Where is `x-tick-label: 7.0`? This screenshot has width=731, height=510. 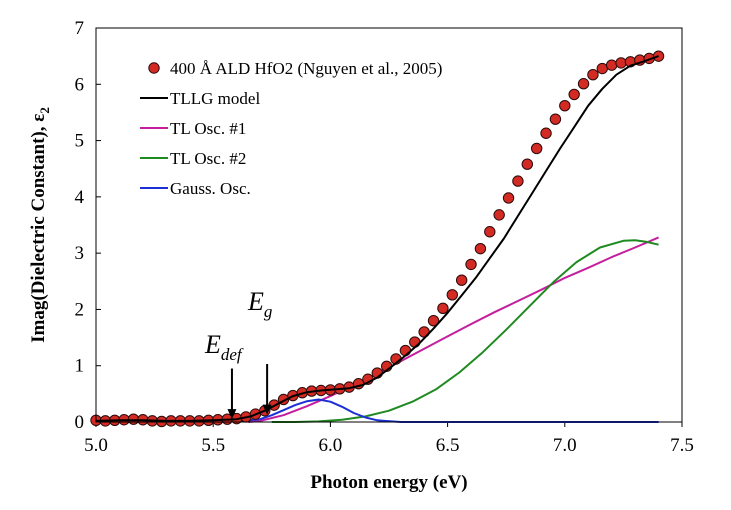
x-tick-label: 7.0 is located at coordinates (565, 445).